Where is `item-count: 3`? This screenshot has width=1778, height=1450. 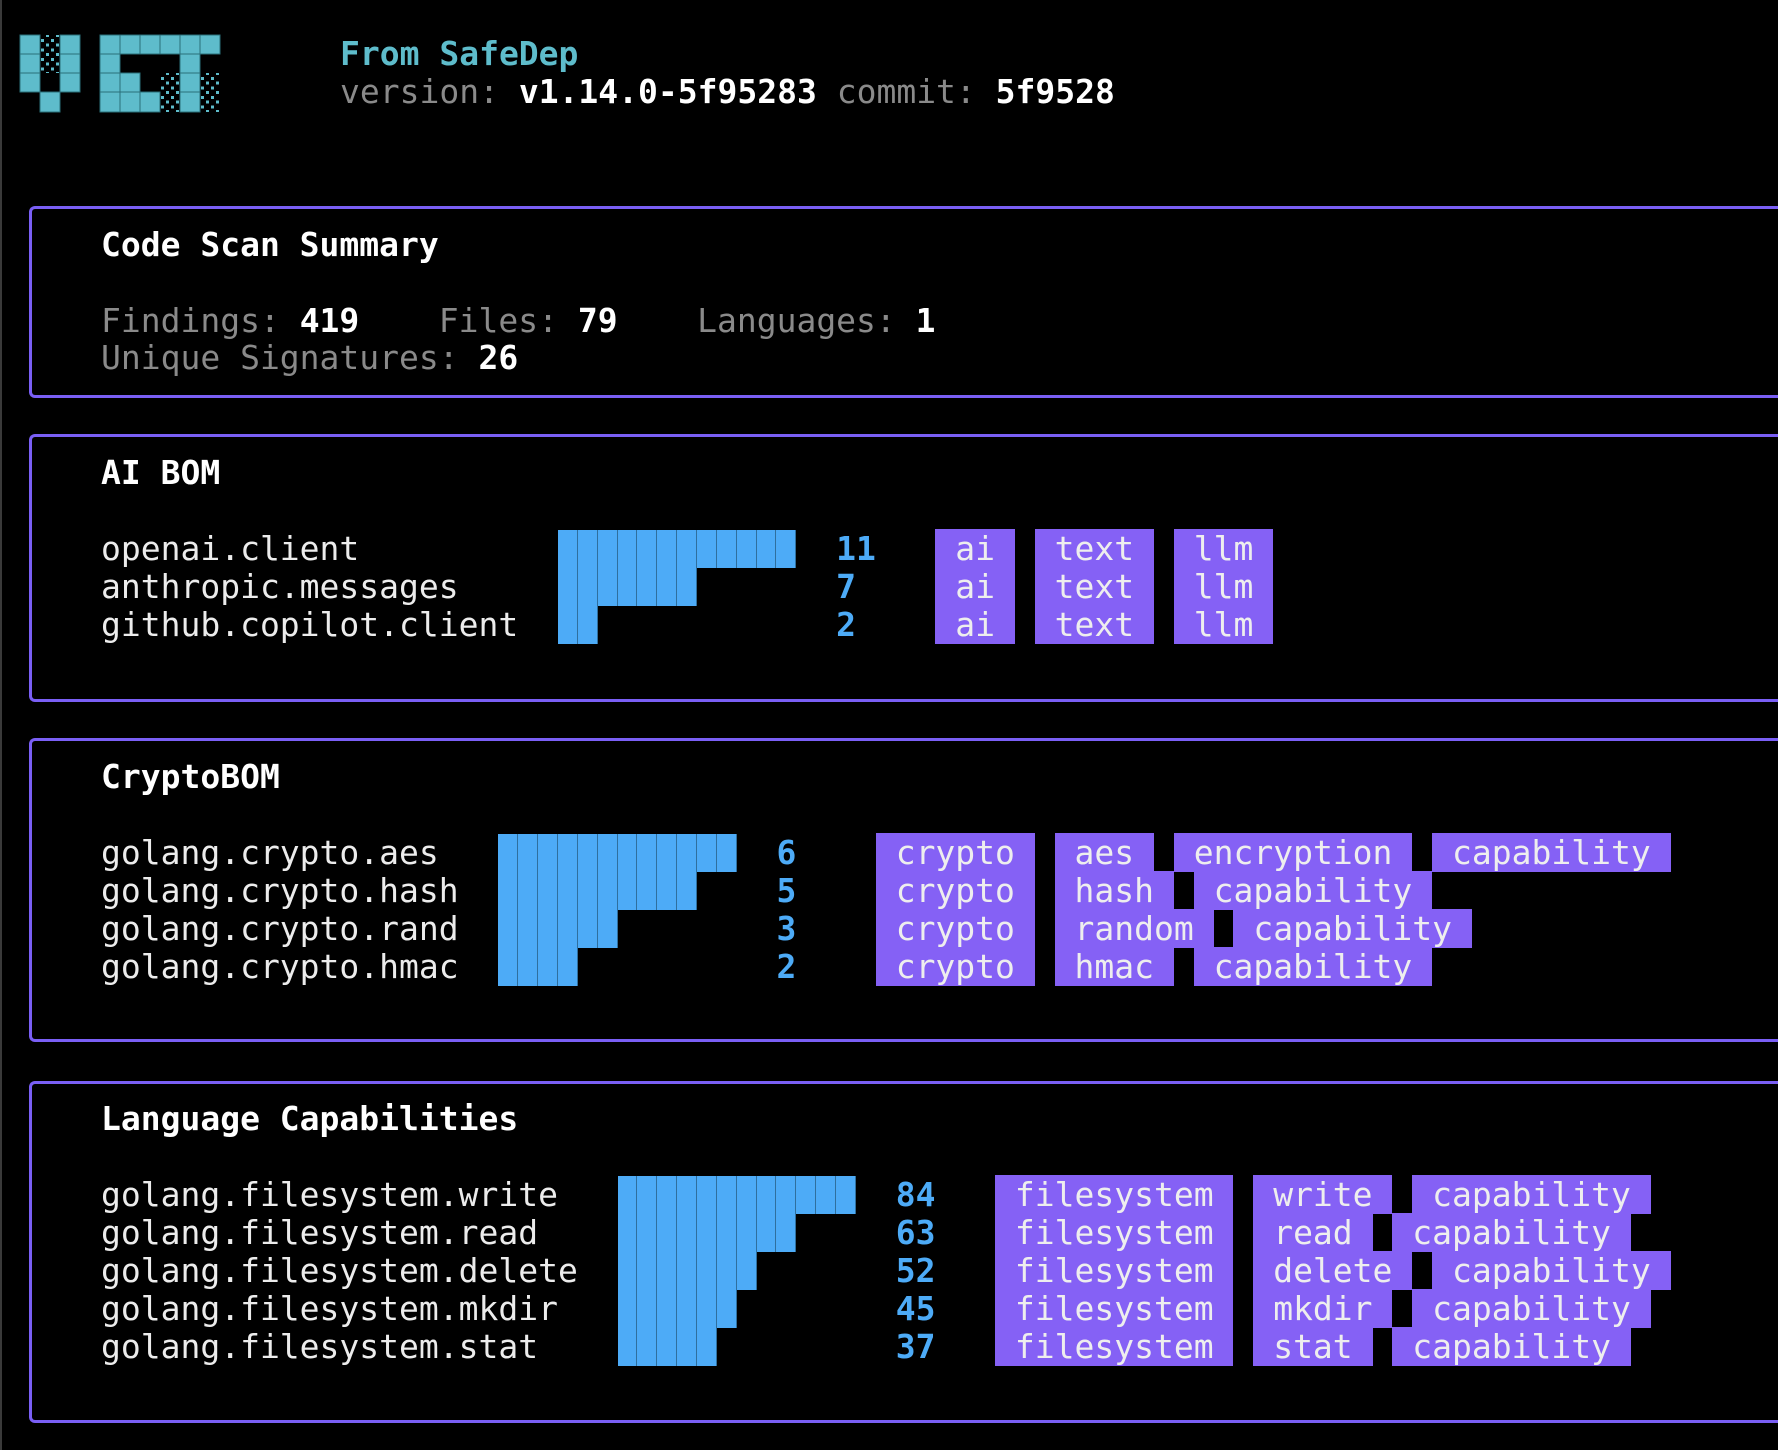
item-count: 3 is located at coordinates (786, 928).